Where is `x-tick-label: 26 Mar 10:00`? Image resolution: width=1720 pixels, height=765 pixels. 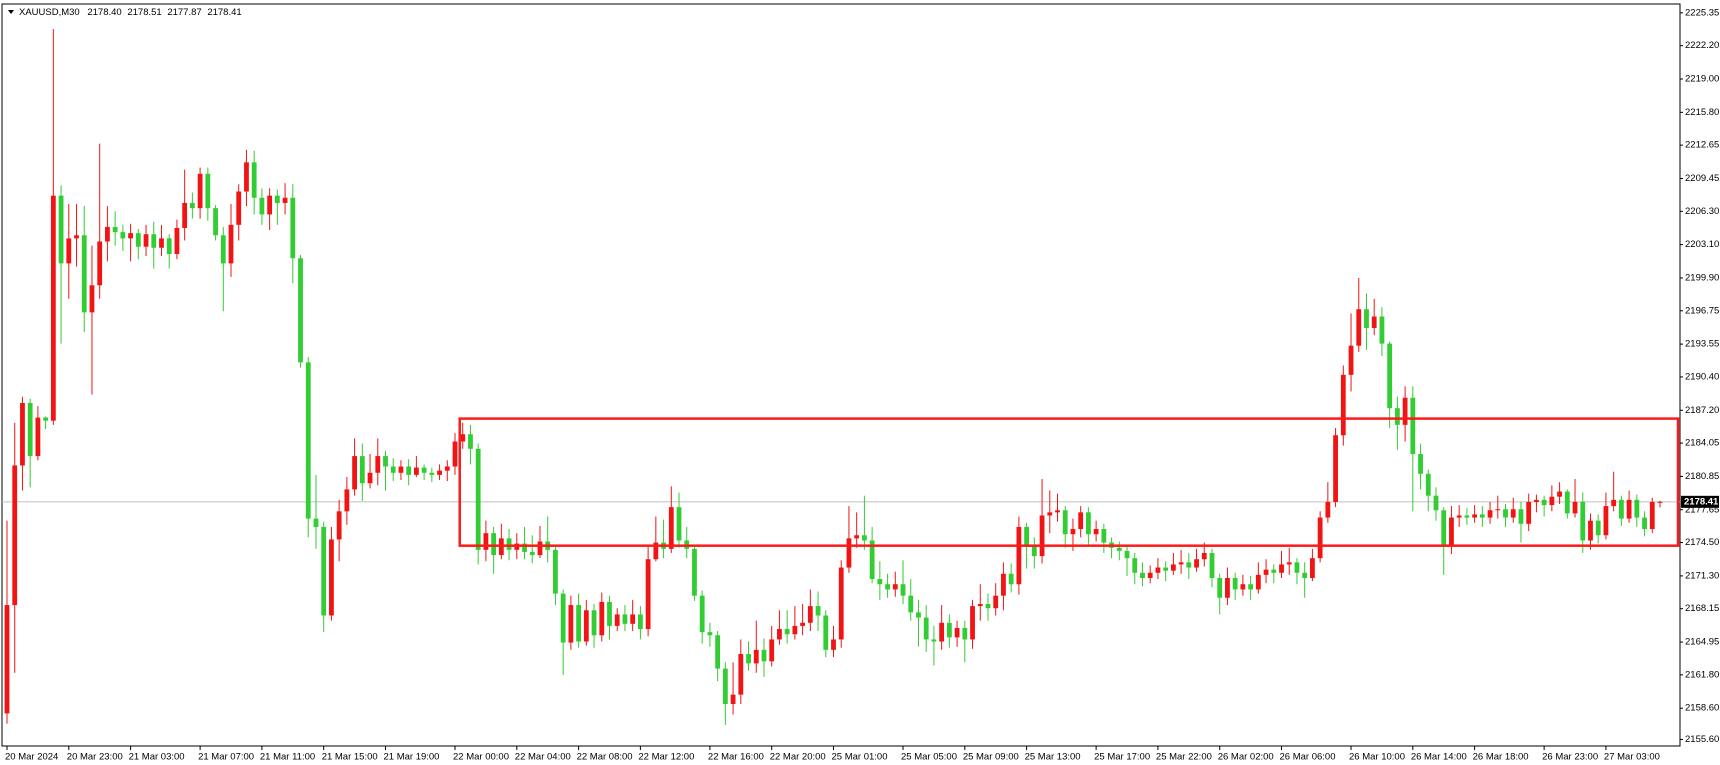
x-tick-label: 26 Mar 10:00 is located at coordinates (1377, 757).